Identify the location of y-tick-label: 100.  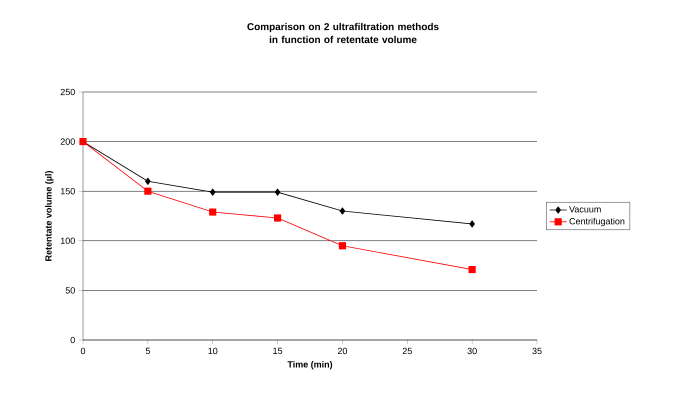
(67, 241).